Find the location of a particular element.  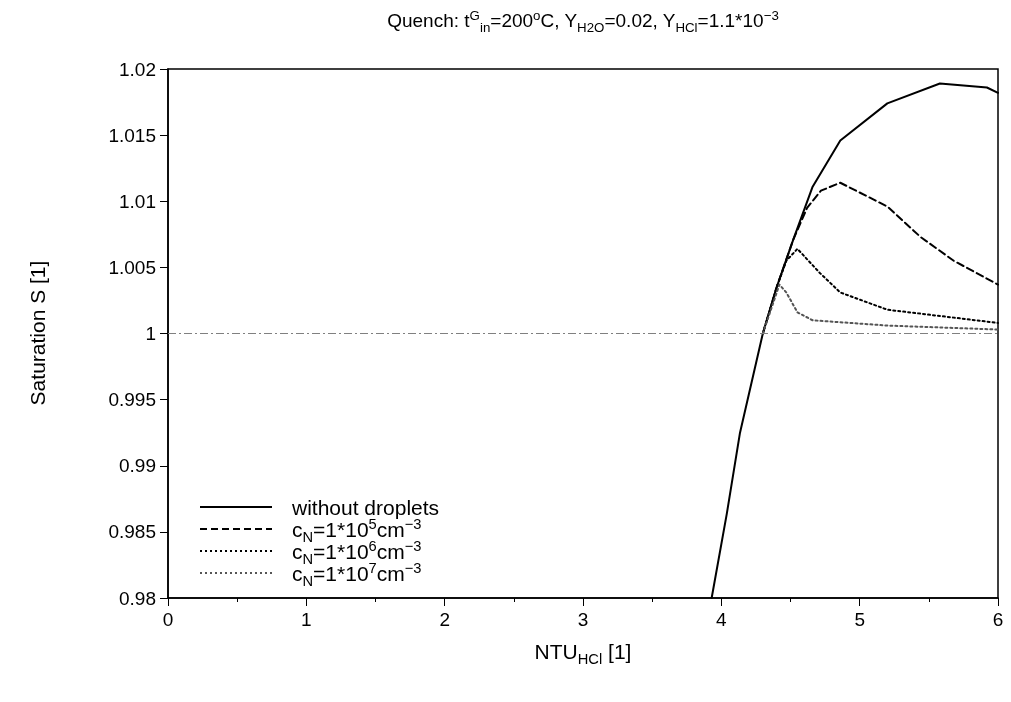

y-tick-label: 1 is located at coordinates (150, 333).